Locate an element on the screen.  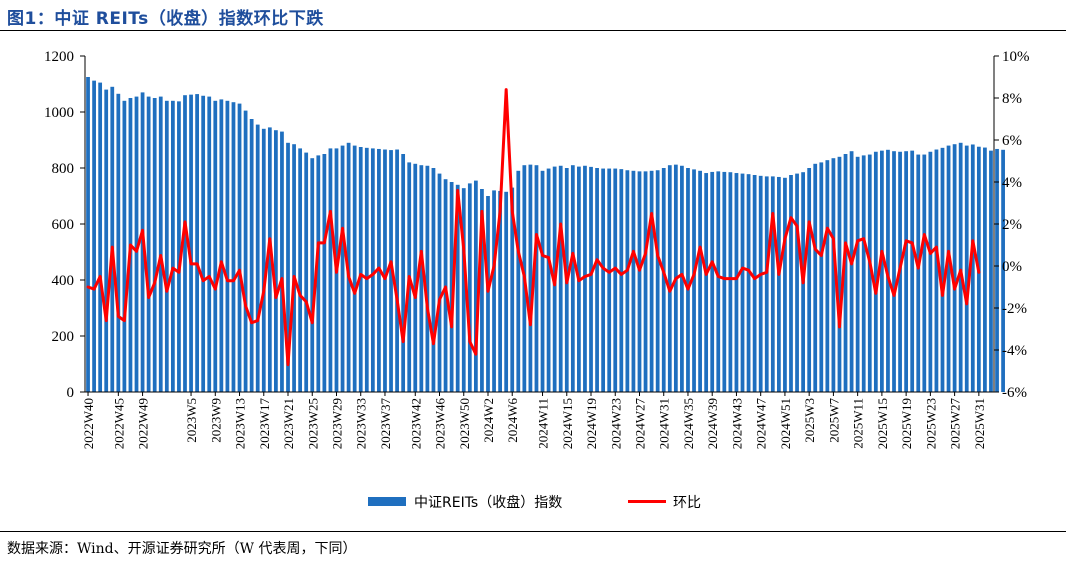
bar-2023W19 is located at coordinates (276, 261).